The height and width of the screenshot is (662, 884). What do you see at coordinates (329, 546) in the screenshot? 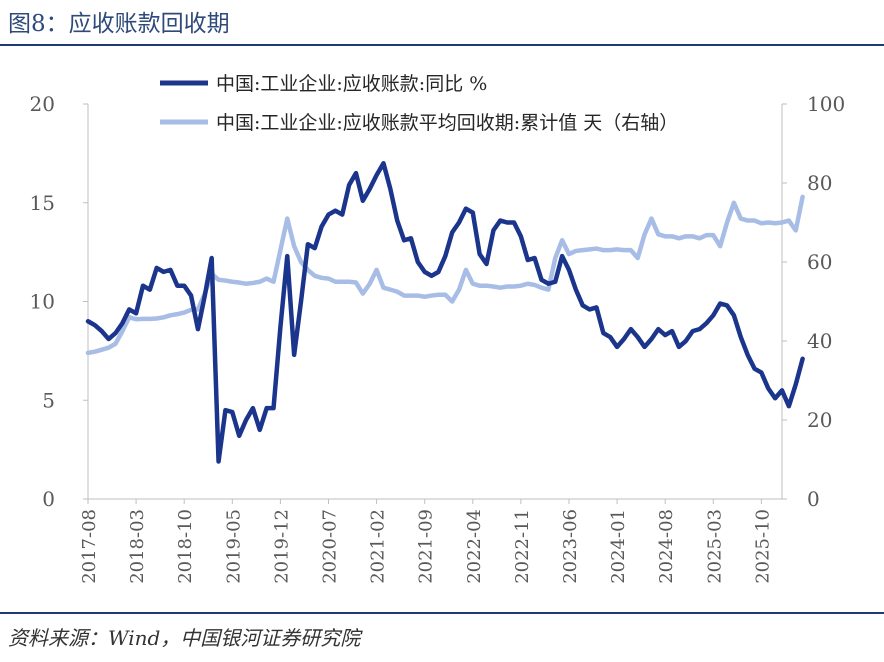
I see `x-tick-label: 2020-07` at bounding box center [329, 546].